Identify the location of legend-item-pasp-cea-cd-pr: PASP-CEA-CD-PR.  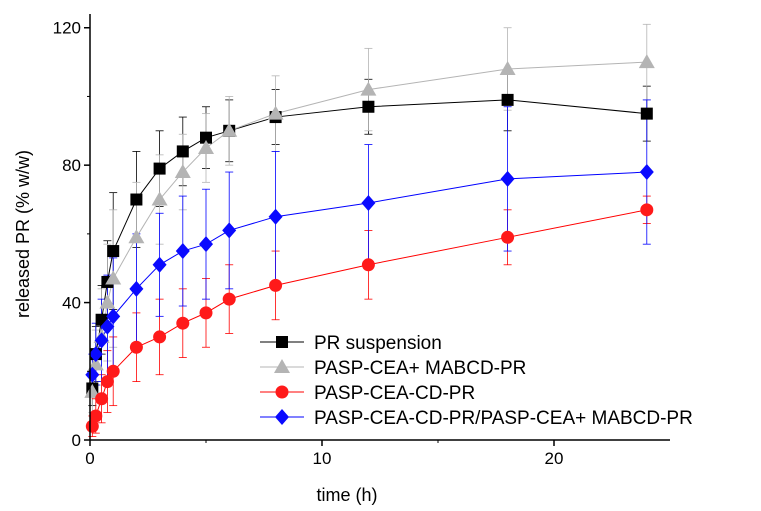
(367, 393).